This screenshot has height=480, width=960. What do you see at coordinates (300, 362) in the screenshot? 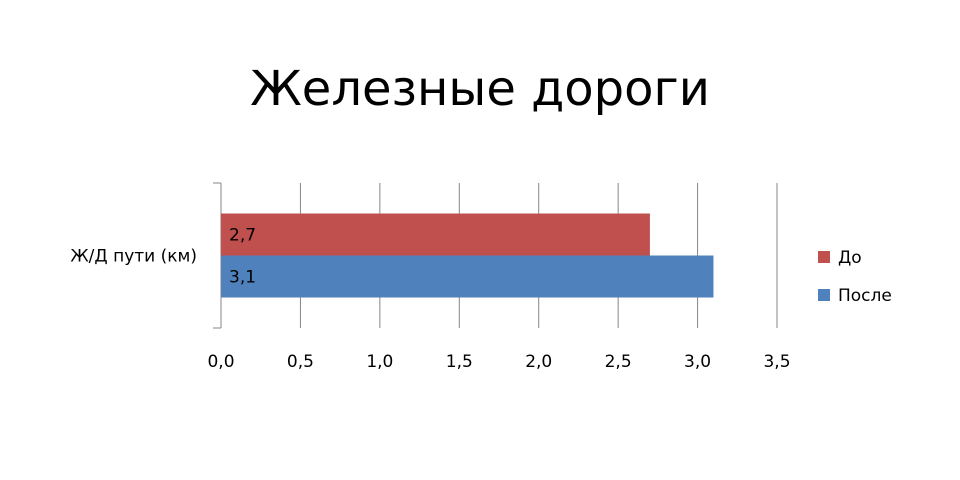
I see `x-tick-label: 0,5` at bounding box center [300, 362].